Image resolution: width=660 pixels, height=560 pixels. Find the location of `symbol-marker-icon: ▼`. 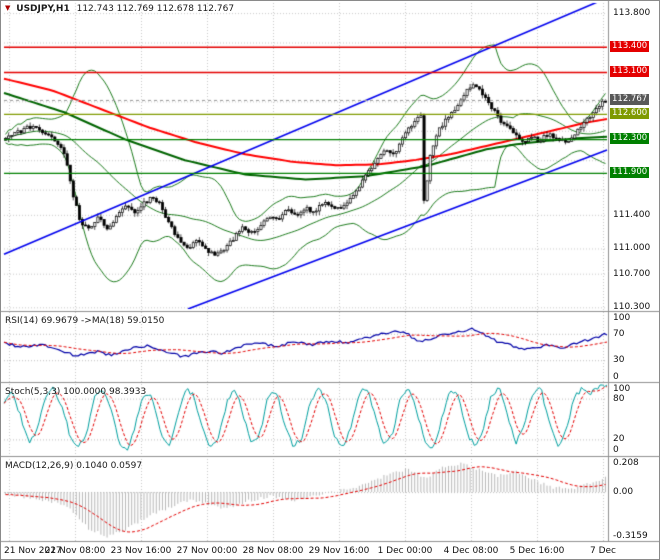

symbol-marker-icon: ▼ is located at coordinates (8, 8).